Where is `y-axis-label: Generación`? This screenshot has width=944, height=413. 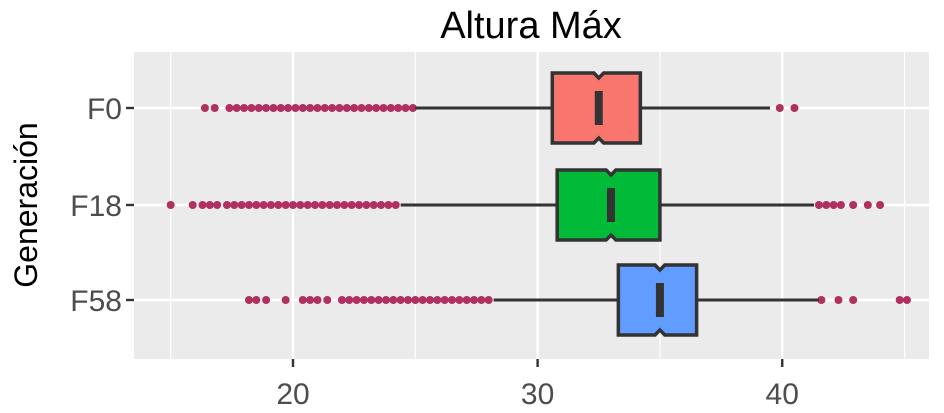 y-axis-label: Generación is located at coordinates (26, 204).